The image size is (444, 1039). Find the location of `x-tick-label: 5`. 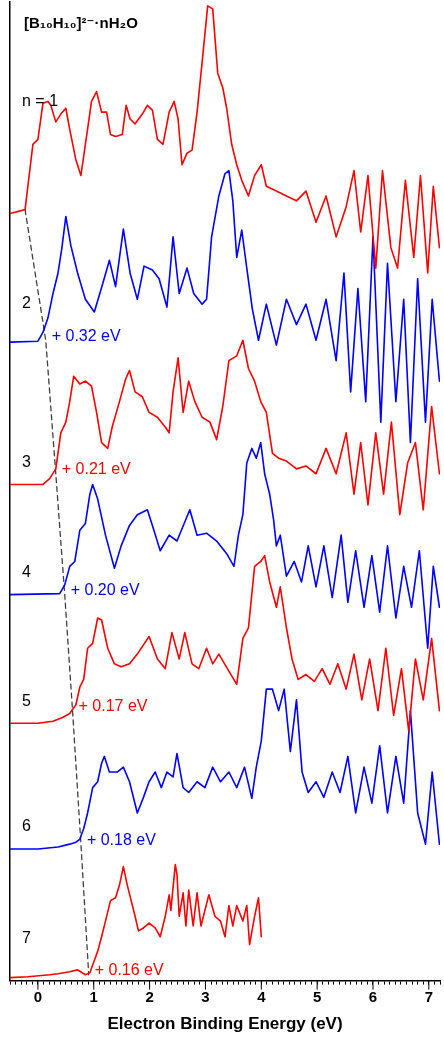

x-tick-label: 5 is located at coordinates (317, 996).